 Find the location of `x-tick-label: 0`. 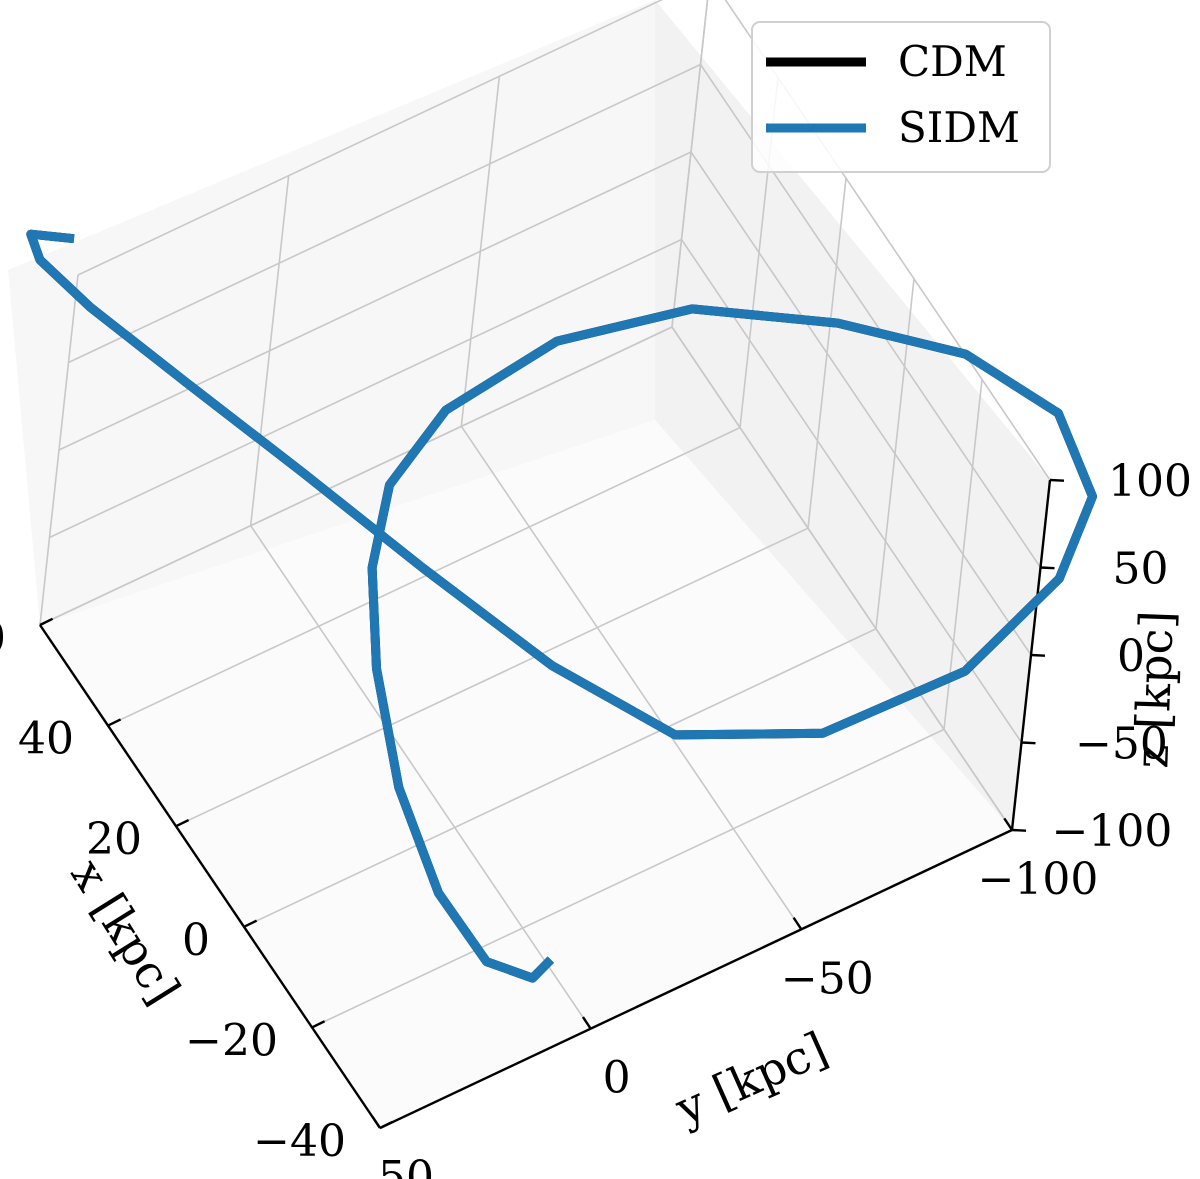

x-tick-label: 0 is located at coordinates (196, 940).